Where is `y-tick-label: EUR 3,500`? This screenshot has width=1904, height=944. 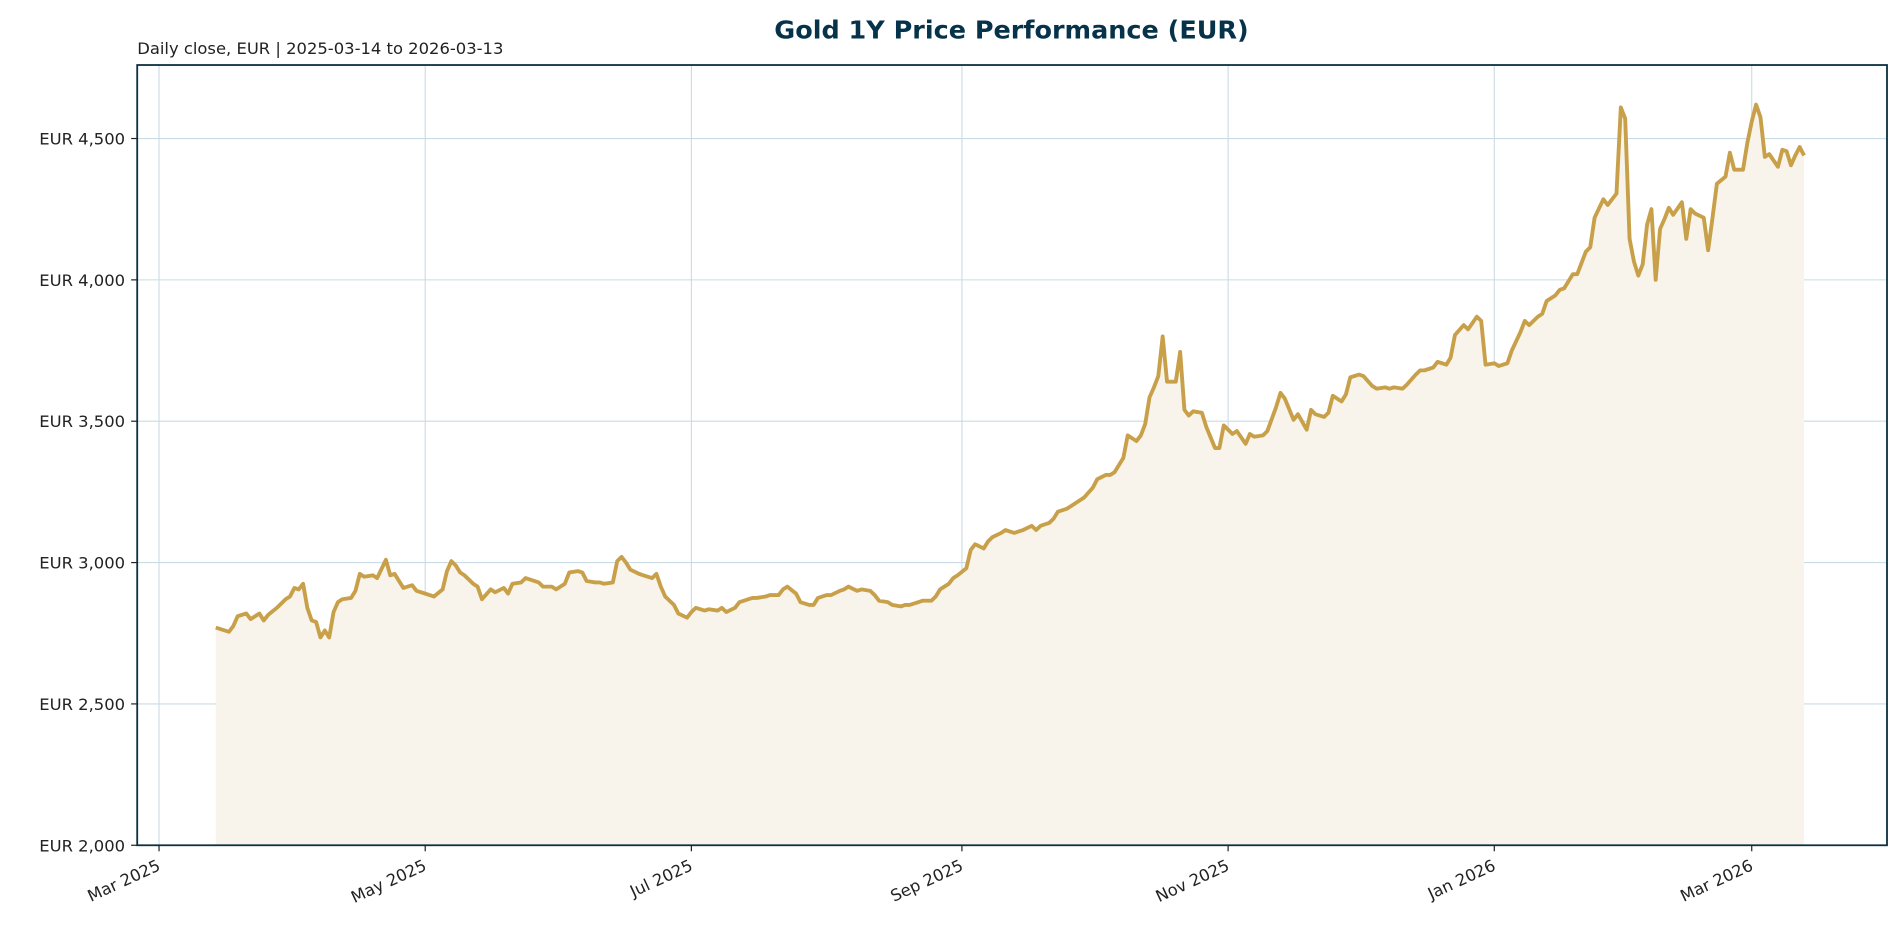 y-tick-label: EUR 3,500 is located at coordinates (82, 421).